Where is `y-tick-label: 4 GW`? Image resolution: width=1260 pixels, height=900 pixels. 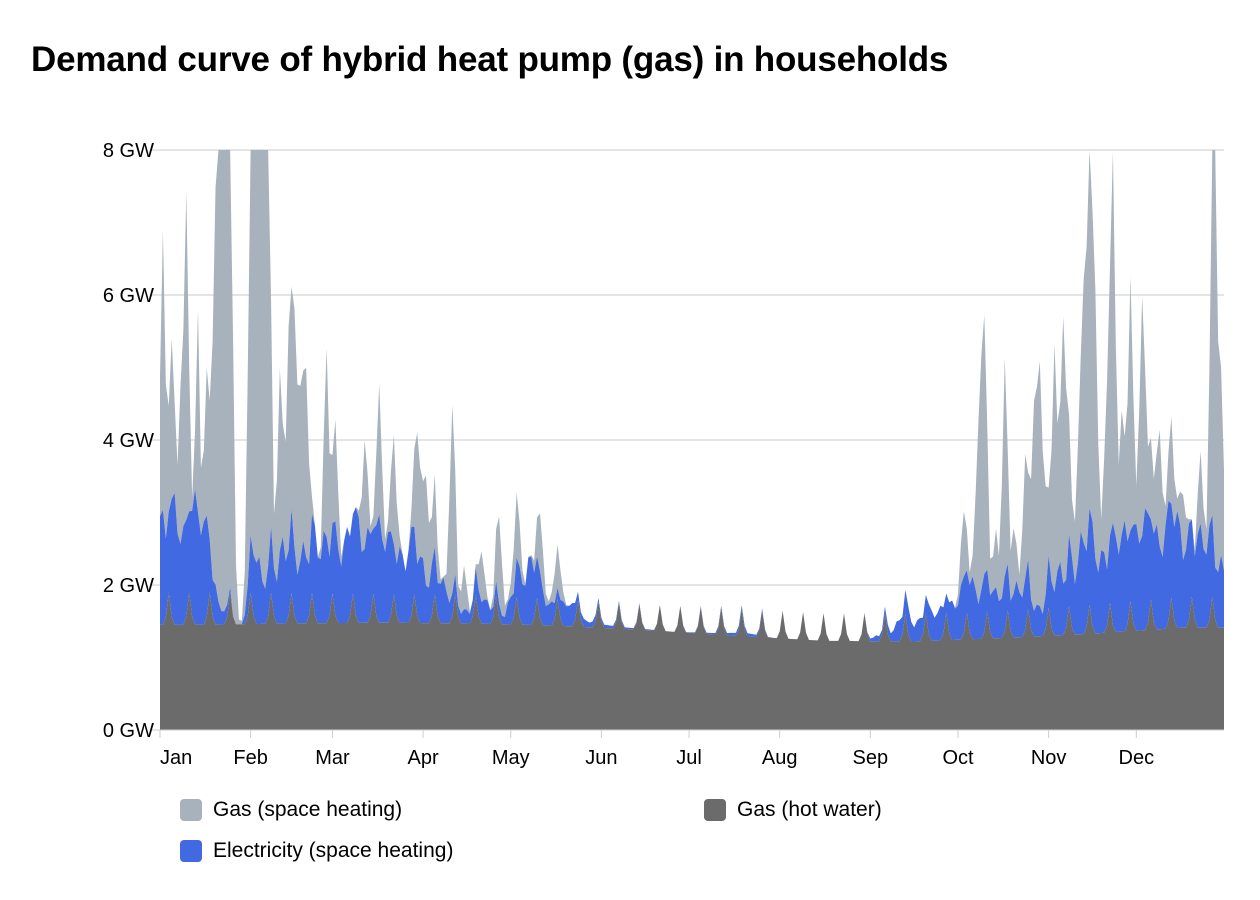 y-tick-label: 4 GW is located at coordinates (128, 441).